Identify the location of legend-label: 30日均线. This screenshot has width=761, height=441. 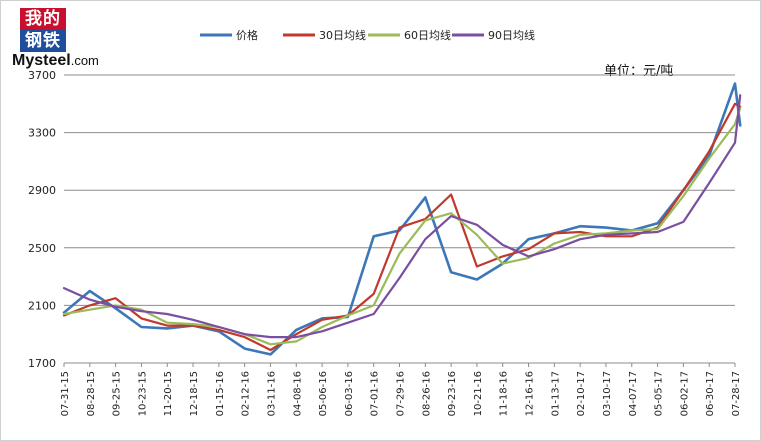
(342, 35).